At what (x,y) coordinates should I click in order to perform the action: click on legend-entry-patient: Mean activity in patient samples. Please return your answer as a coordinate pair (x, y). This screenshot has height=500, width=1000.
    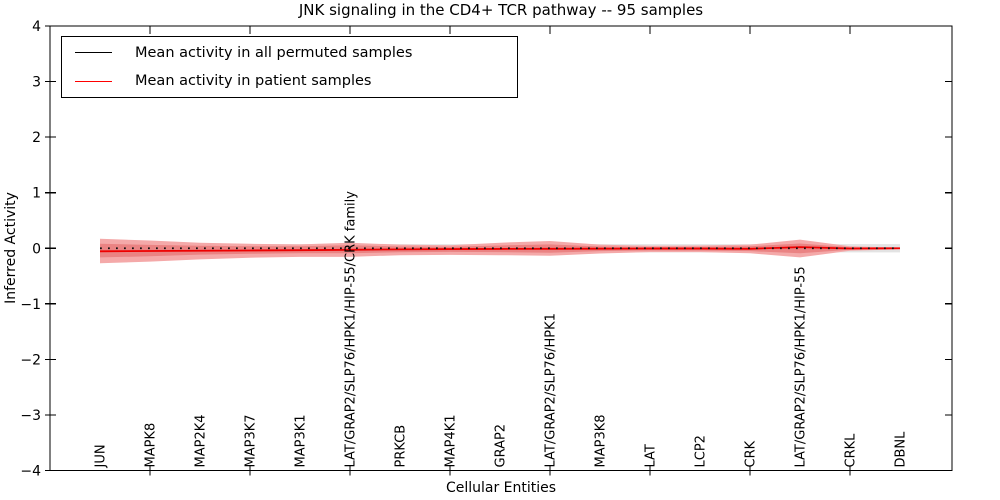
    Looking at the image, I should click on (289, 81).